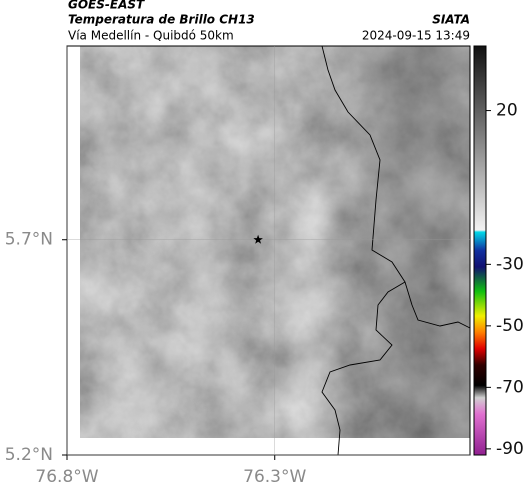 This screenshot has width=526, height=491. What do you see at coordinates (258, 239) in the screenshot?
I see `location-marker` at bounding box center [258, 239].